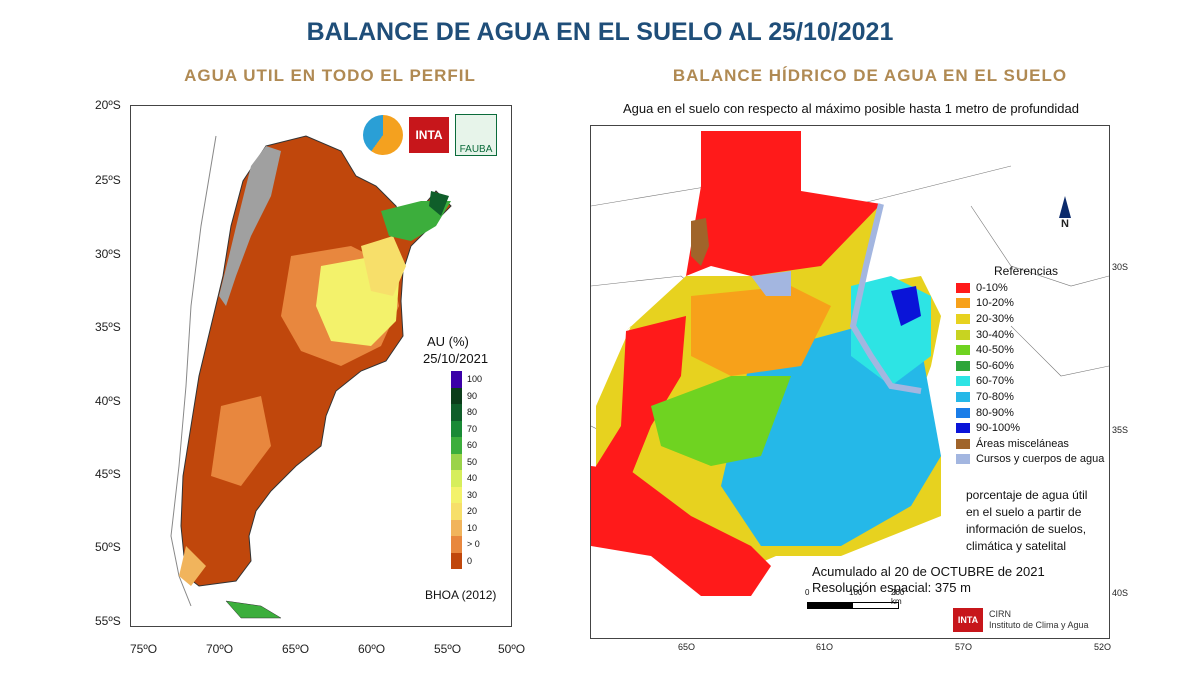  I want to click on right-legend-label: 40-50%, so click(995, 350).